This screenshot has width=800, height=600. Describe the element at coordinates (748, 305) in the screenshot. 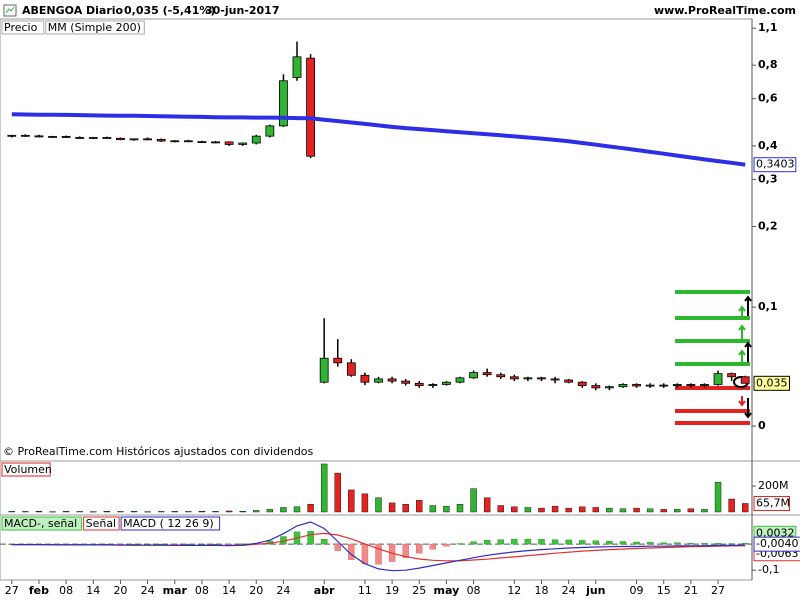

I see `arrow-up` at that location.